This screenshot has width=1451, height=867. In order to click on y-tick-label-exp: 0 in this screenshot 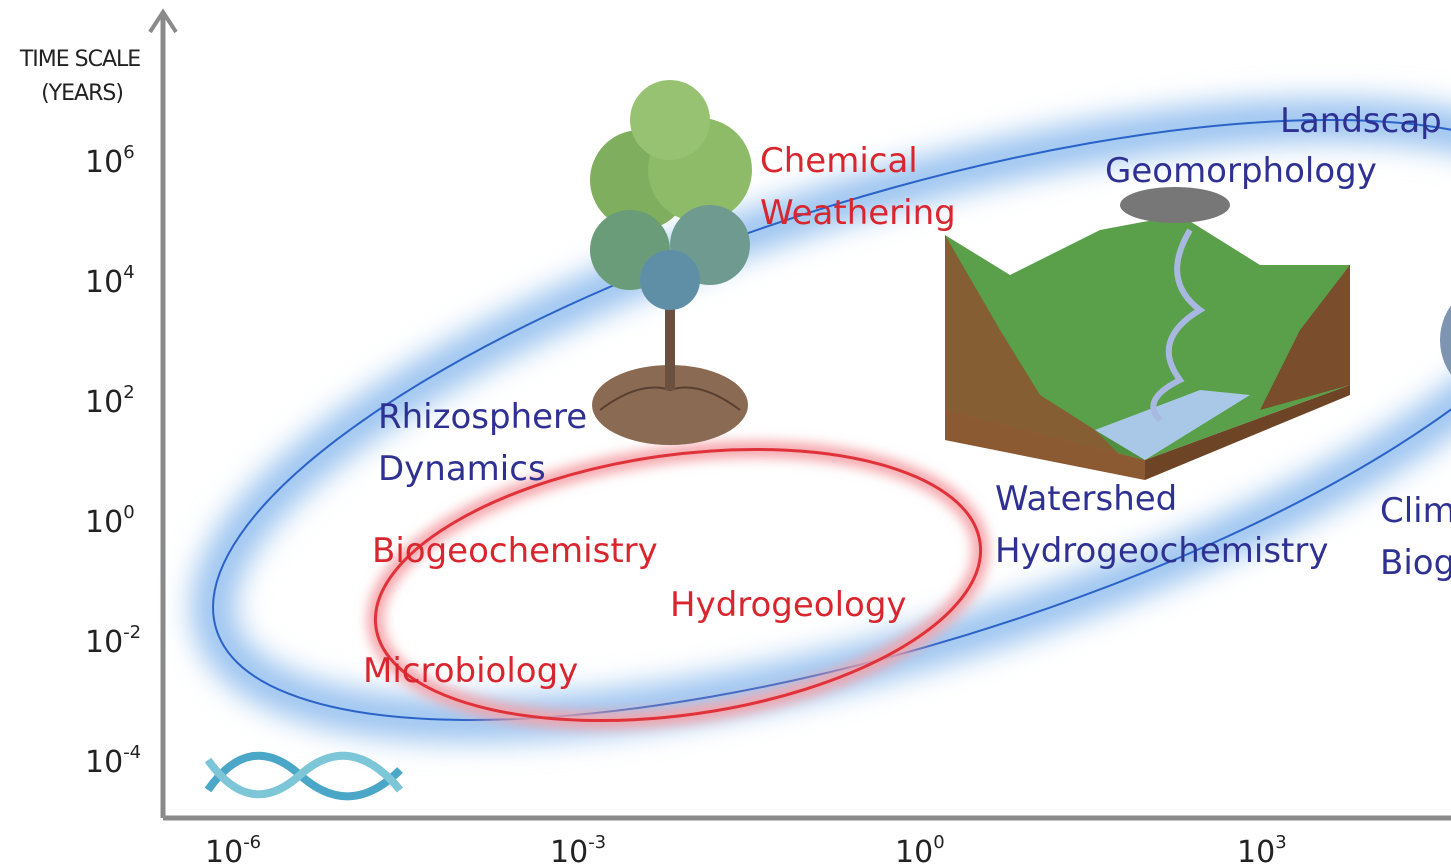, I will do `click(128, 512)`.